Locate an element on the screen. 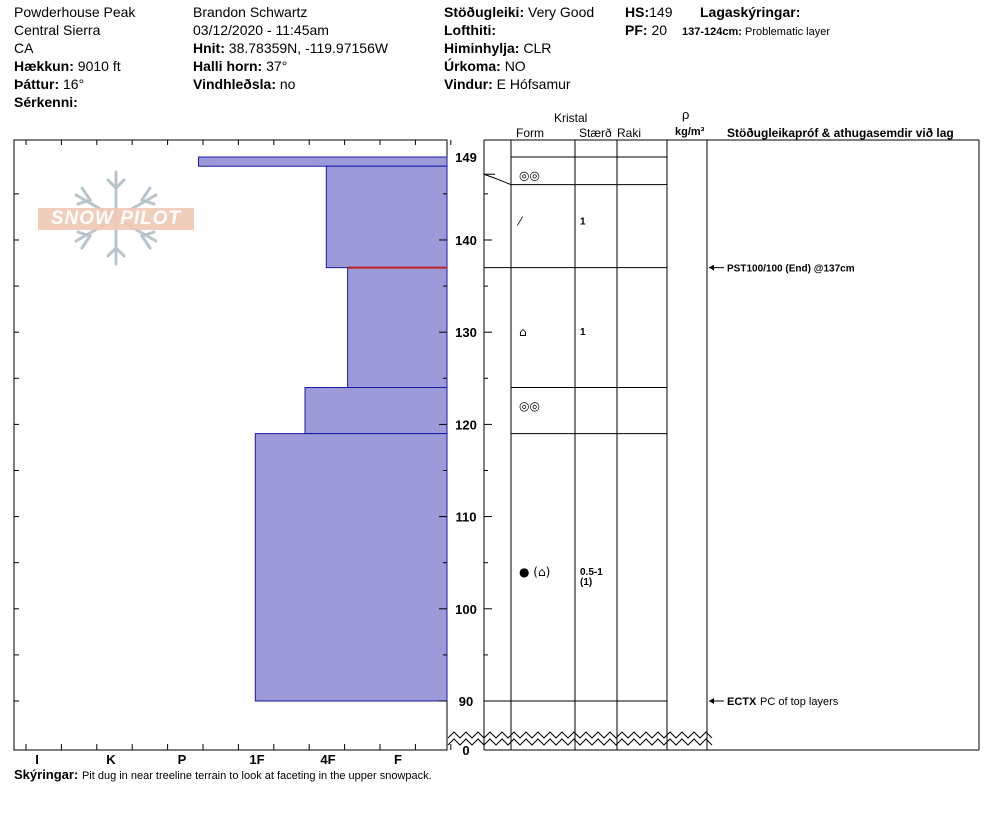 The height and width of the screenshot is (840, 994). density-unit: kg/m³ is located at coordinates (690, 132).